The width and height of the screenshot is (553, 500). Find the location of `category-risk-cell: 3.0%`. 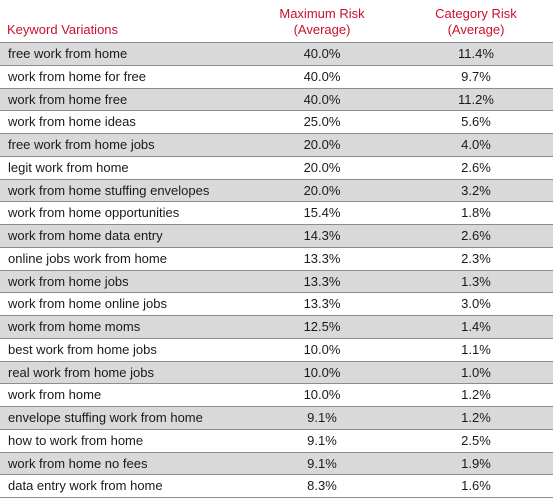

category-risk-cell: 3.0% is located at coordinates (476, 304).